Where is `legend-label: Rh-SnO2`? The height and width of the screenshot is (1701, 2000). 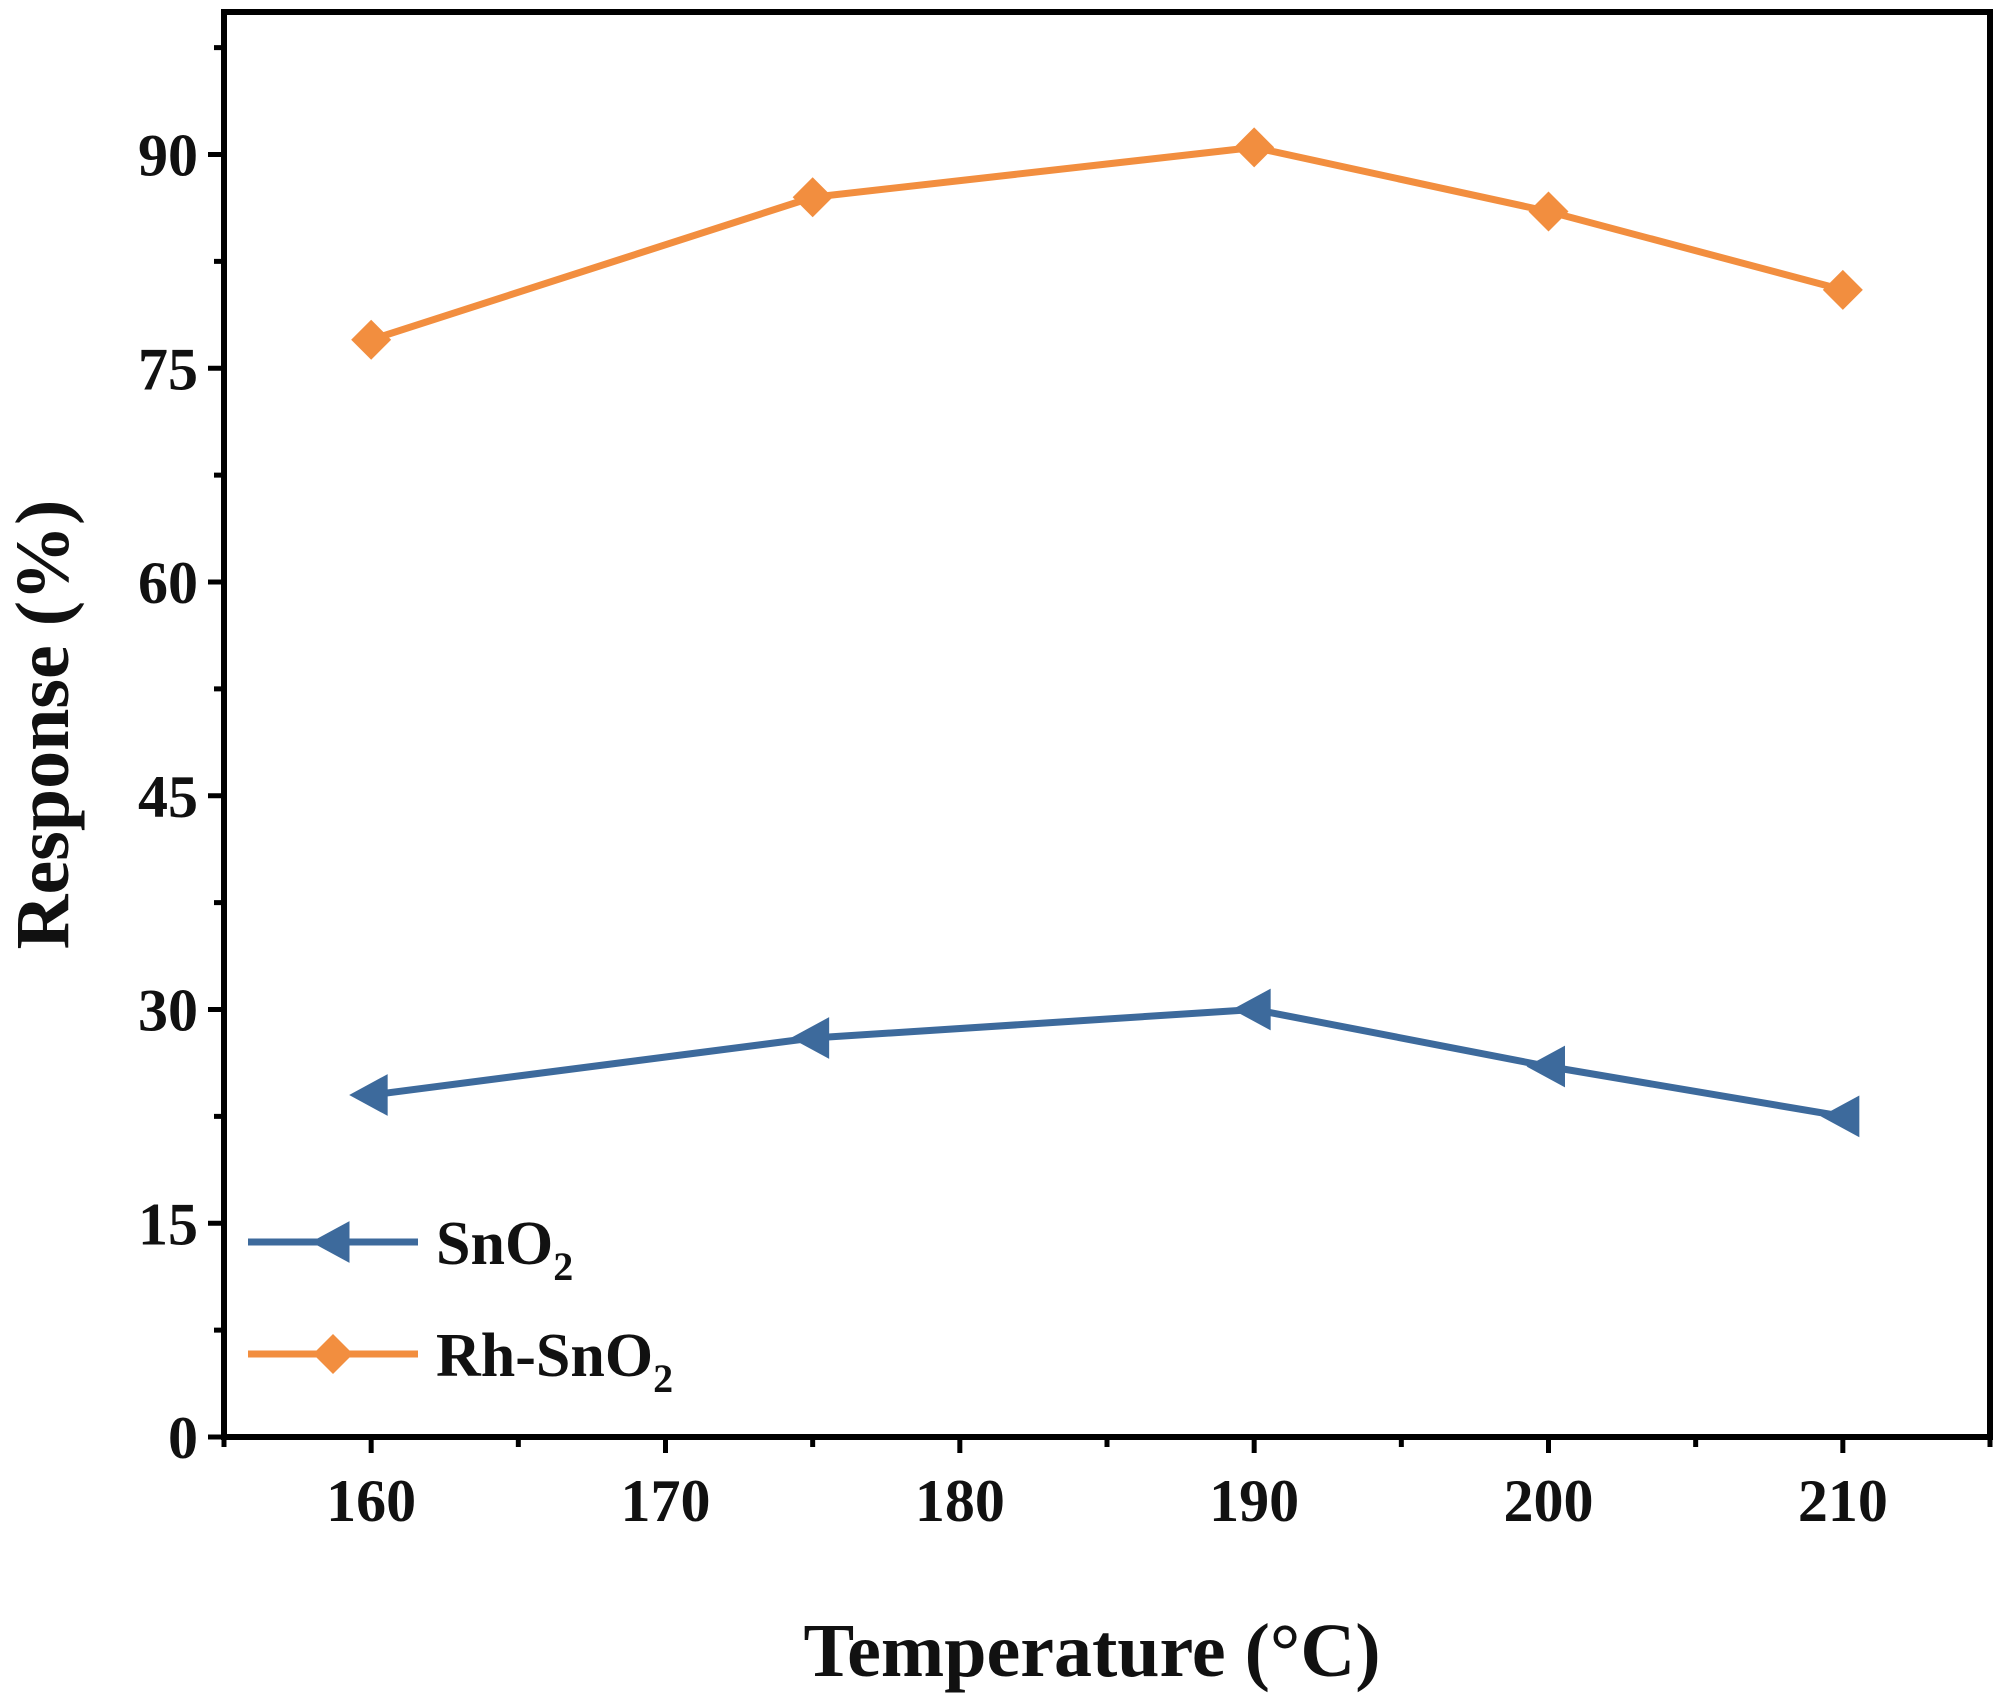
legend-label: Rh-SnO2 is located at coordinates (554, 1361).